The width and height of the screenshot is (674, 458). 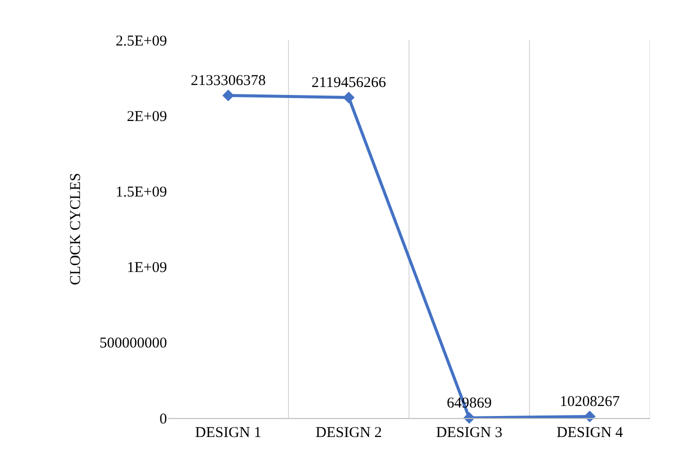 What do you see at coordinates (133, 344) in the screenshot?
I see `y-tick-label: 500000000` at bounding box center [133, 344].